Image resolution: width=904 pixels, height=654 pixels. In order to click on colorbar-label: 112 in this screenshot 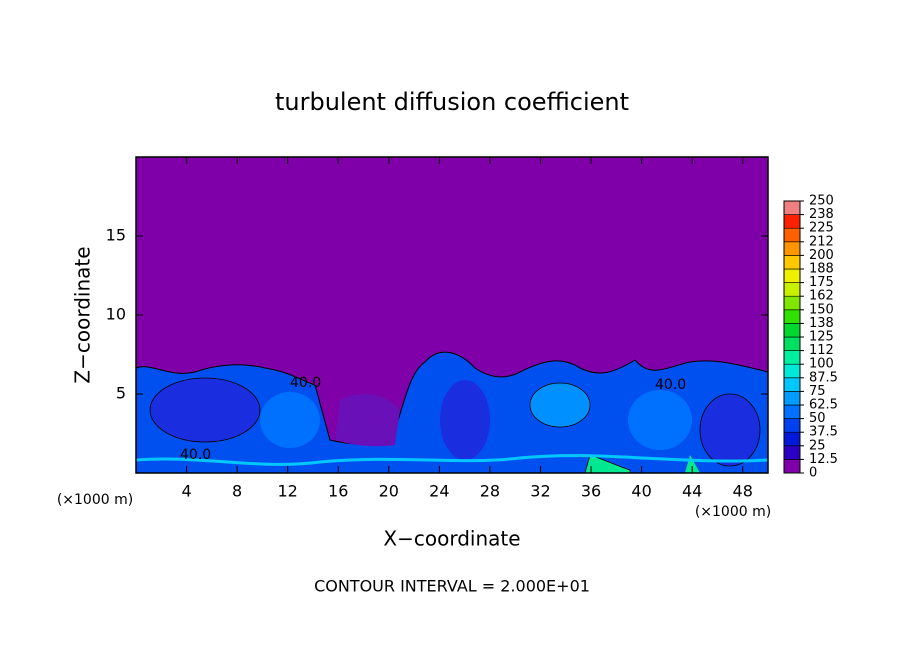, I will do `click(821, 350)`.